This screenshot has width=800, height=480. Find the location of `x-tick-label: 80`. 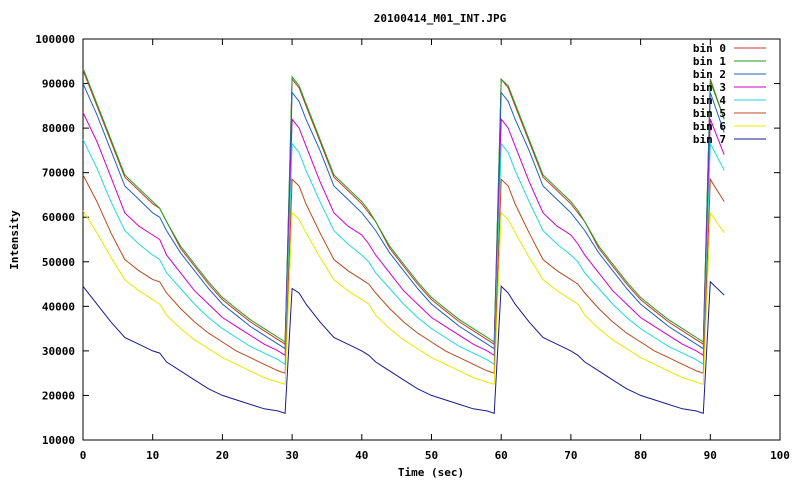

x-tick-label: 80 is located at coordinates (640, 455).